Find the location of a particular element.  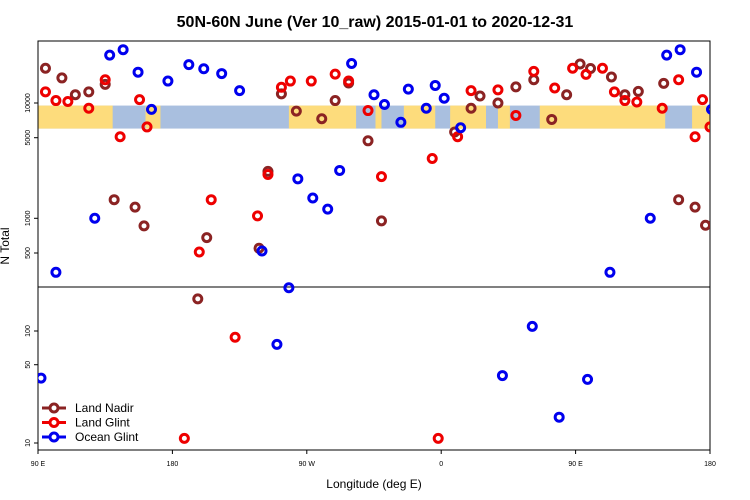

y-tick-label: 10 is located at coordinates (28, 443).